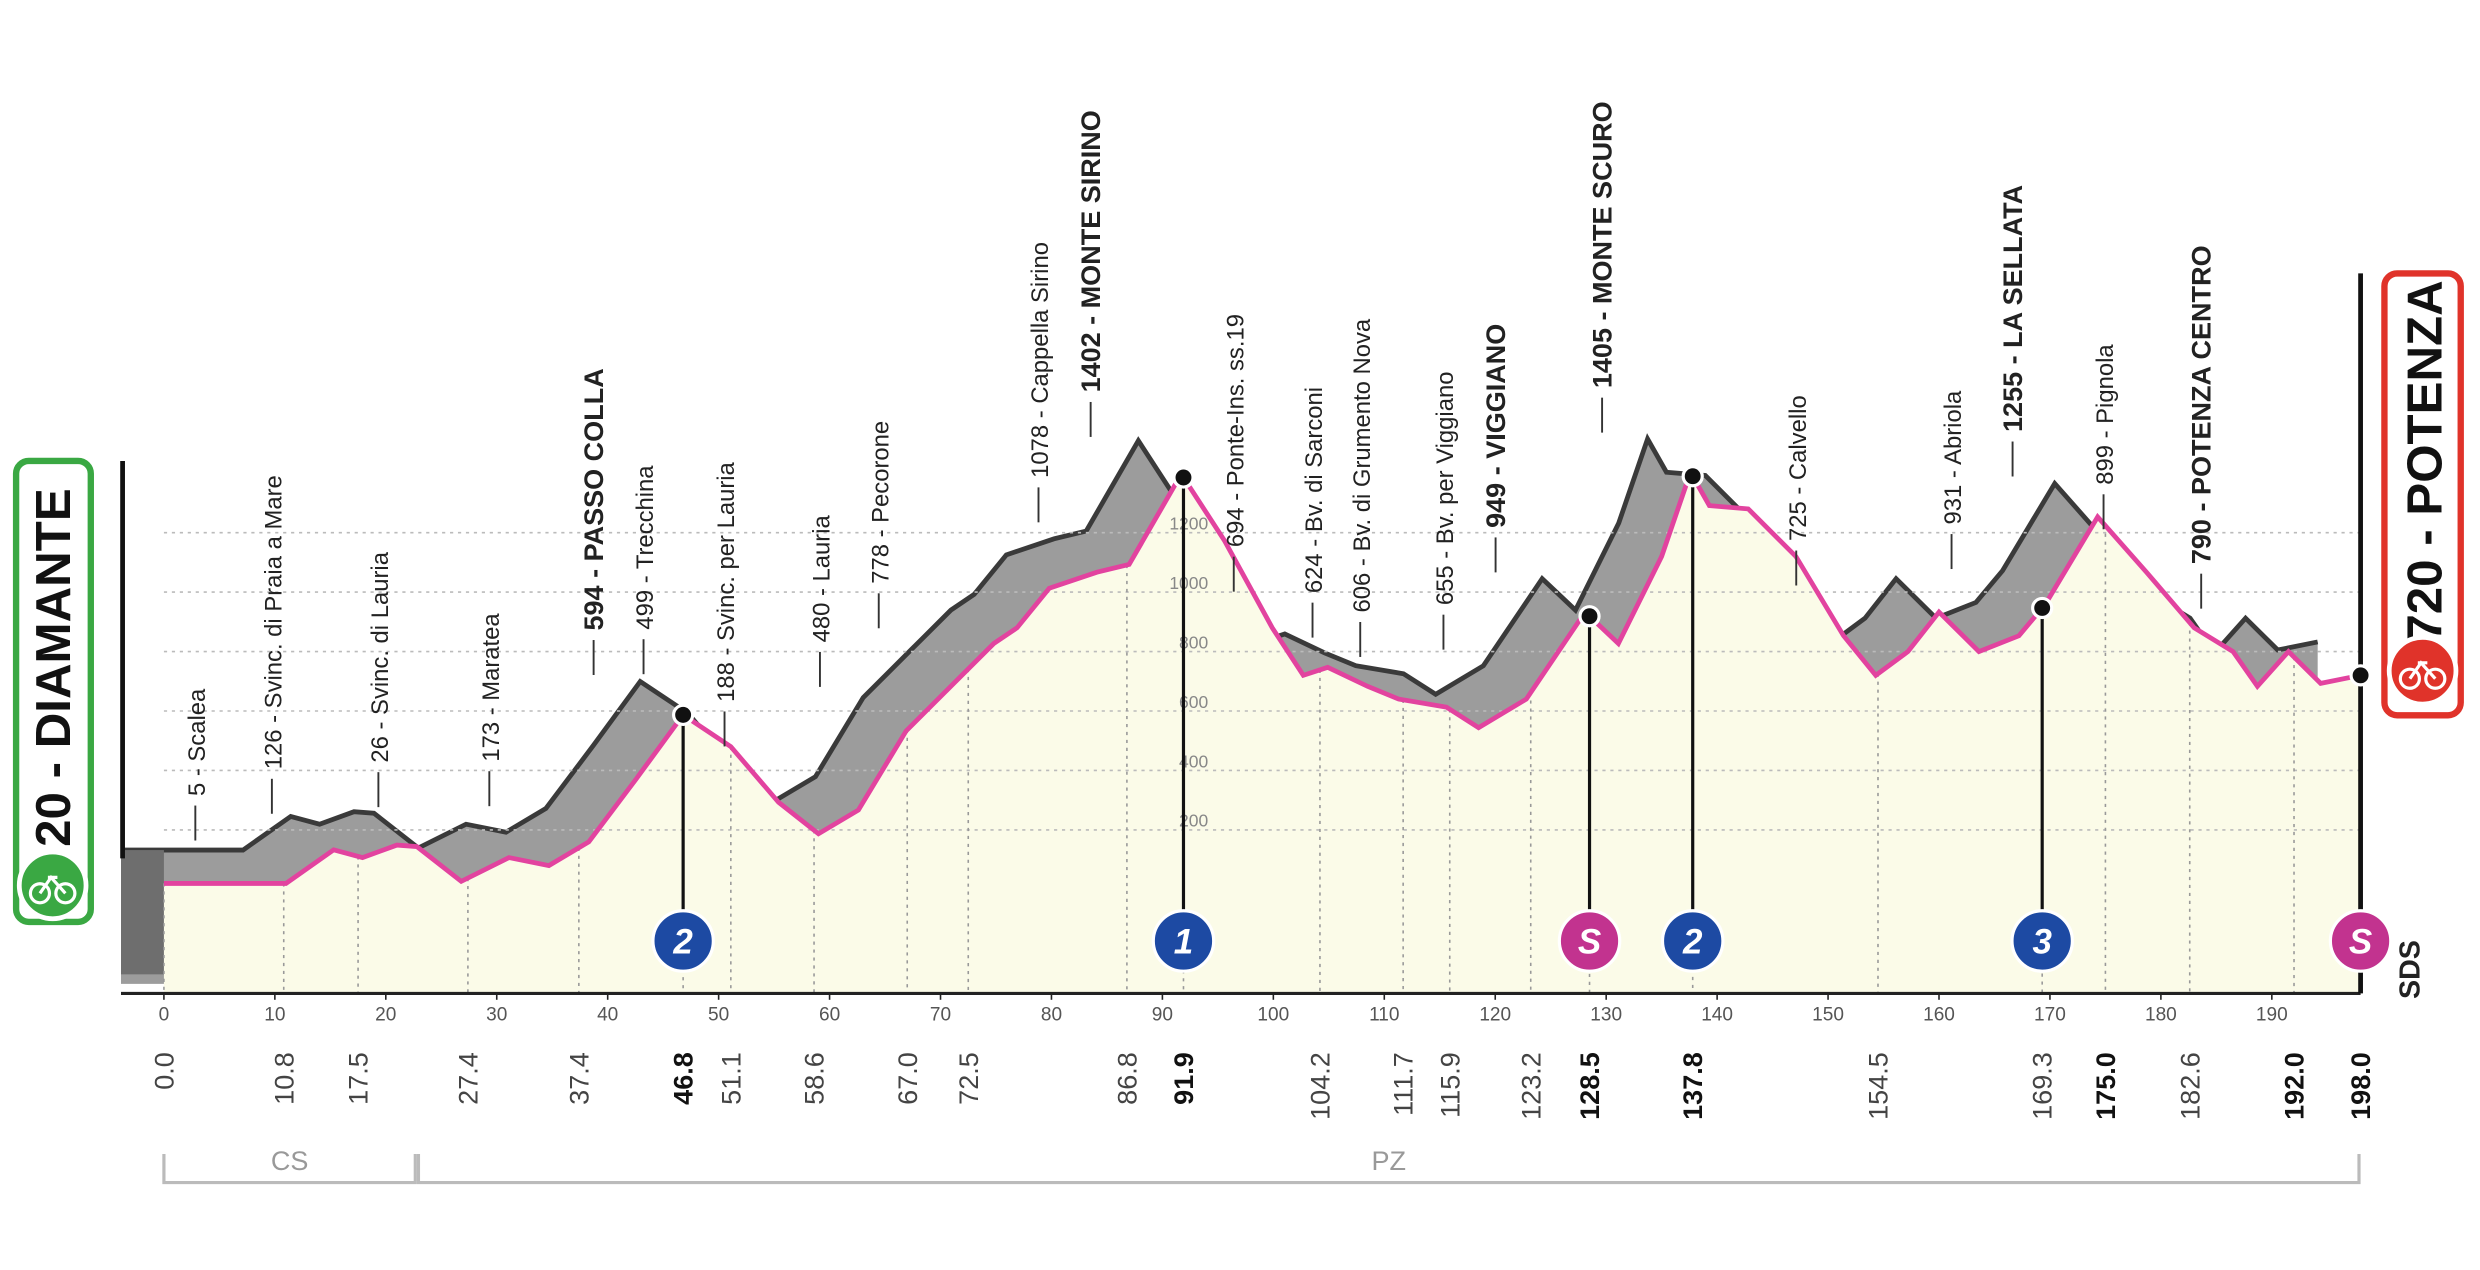 Image resolution: width=2480 pixels, height=1270 pixels. I want to click on place-label: 1405 - MONTE SCURO, so click(1603, 244).